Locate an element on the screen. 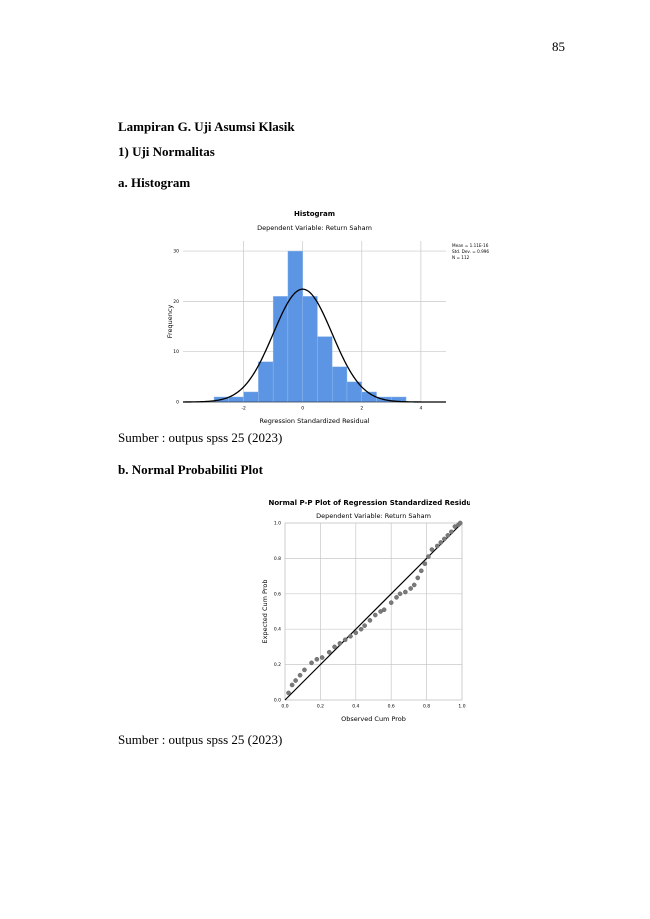  legend-entry: Std. Dev. = 0.996 is located at coordinates (470, 251).